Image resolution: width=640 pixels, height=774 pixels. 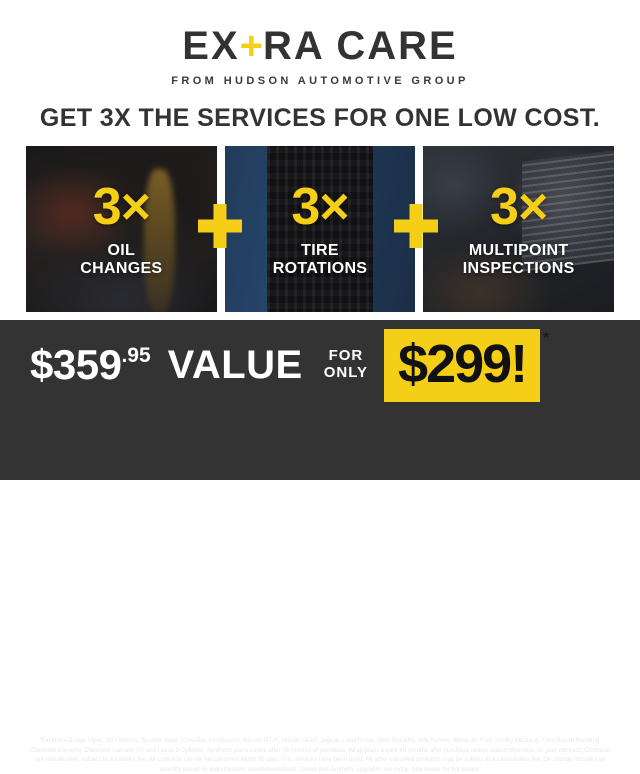 I want to click on laptop-diagnostics-photo, so click(x=519, y=229).